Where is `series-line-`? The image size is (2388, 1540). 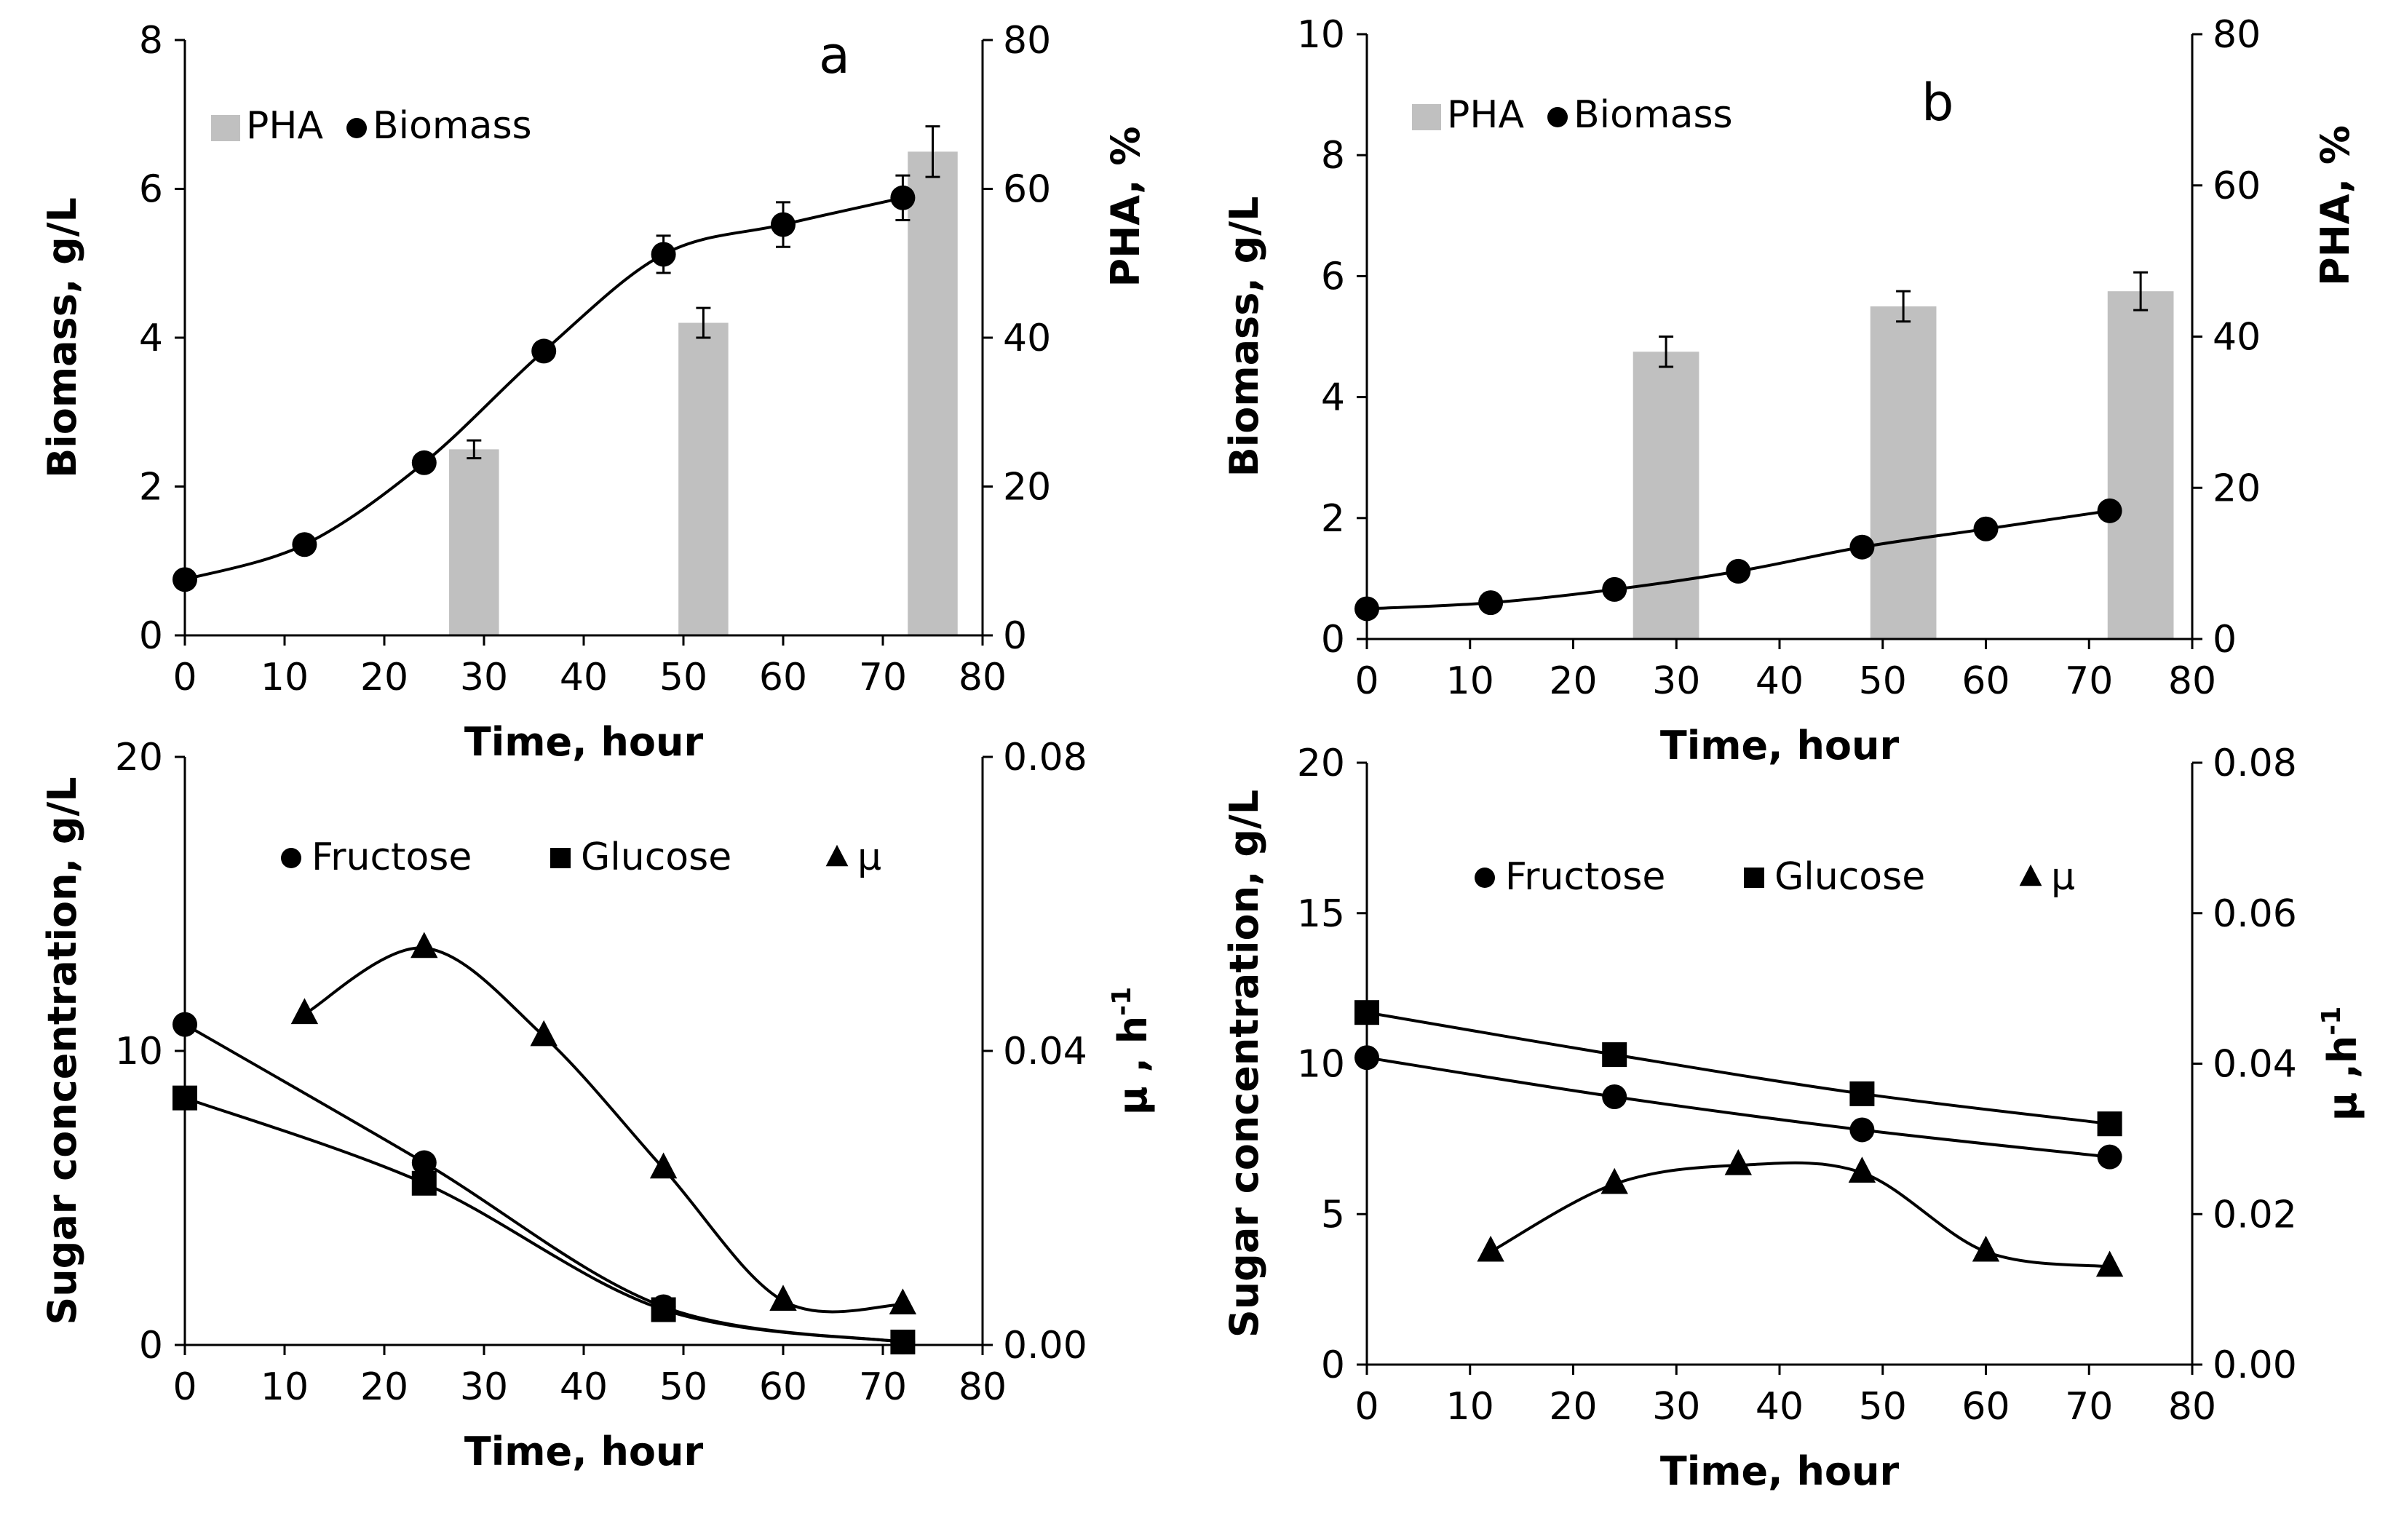 series-line- is located at coordinates (603, 1130).